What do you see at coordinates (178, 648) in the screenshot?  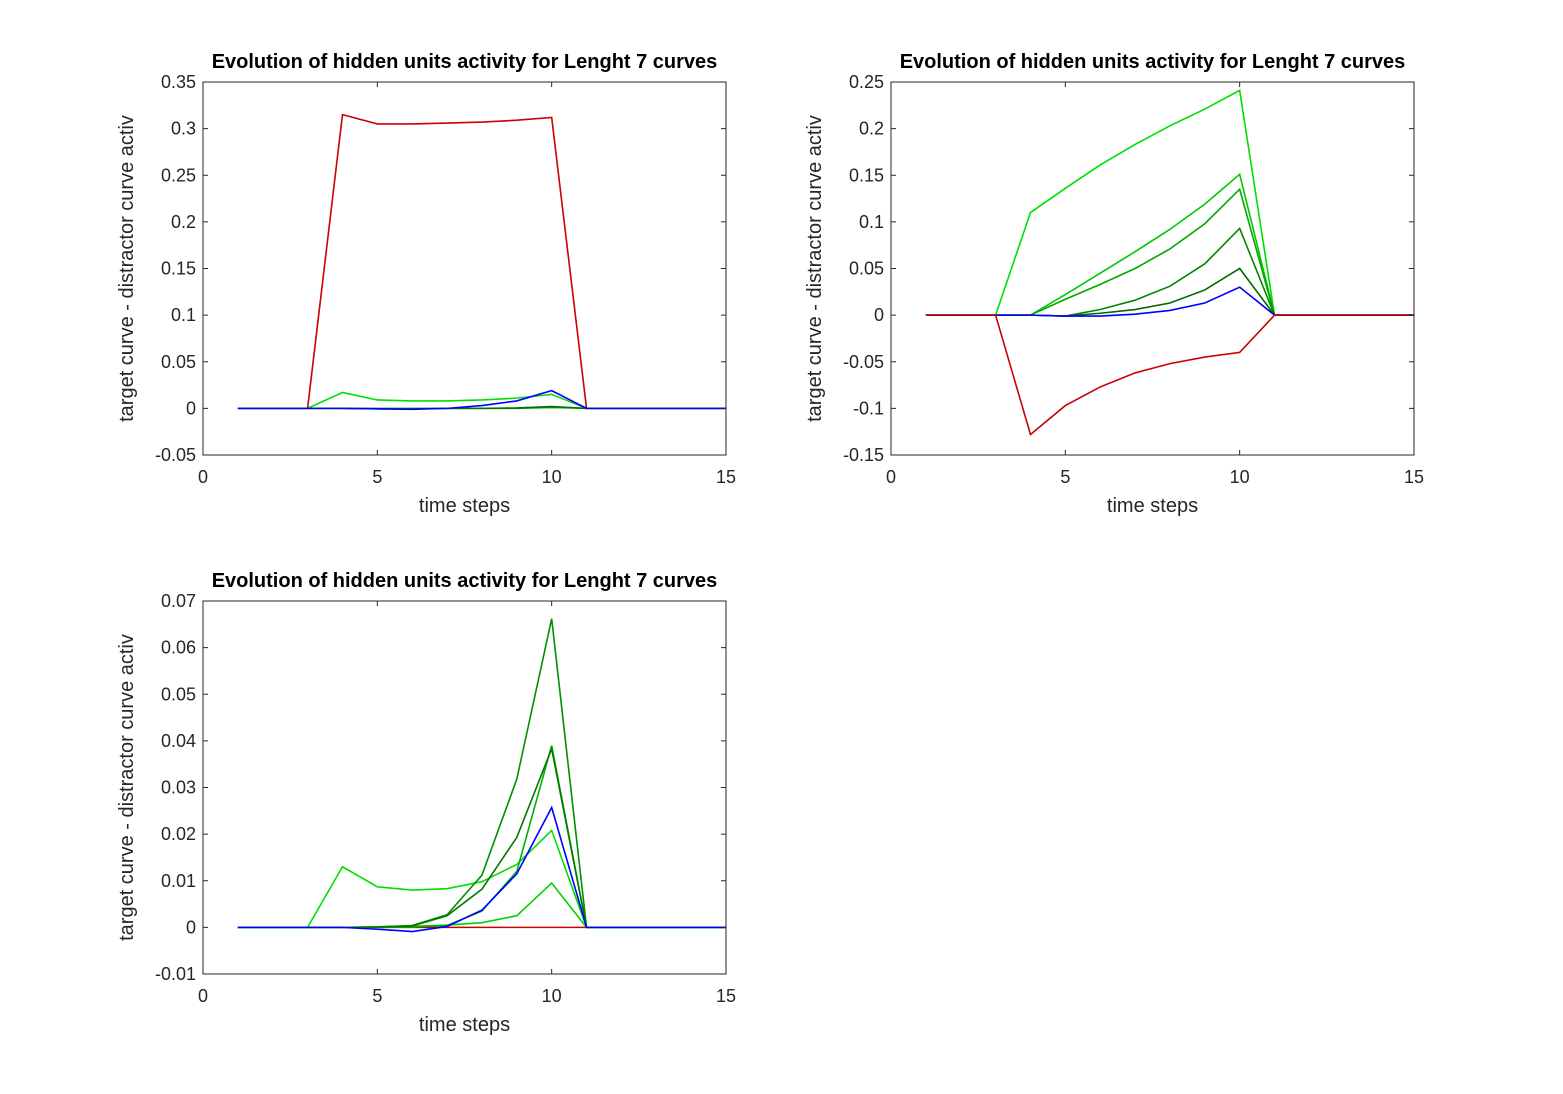 I see `y-tick-label: 0.06` at bounding box center [178, 648].